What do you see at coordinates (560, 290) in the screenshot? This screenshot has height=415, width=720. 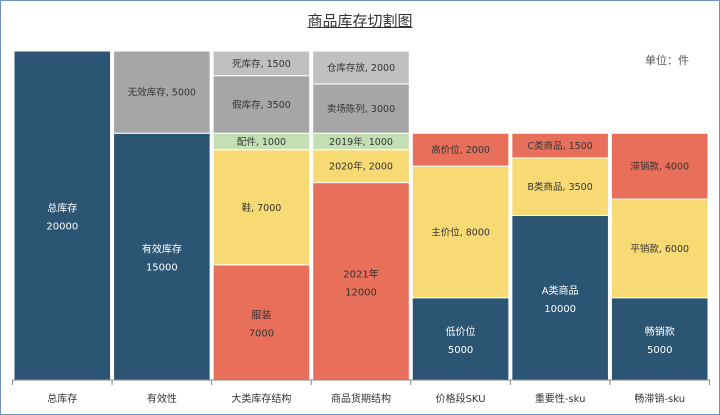 I see `segment-label-5-0: A类商品` at bounding box center [560, 290].